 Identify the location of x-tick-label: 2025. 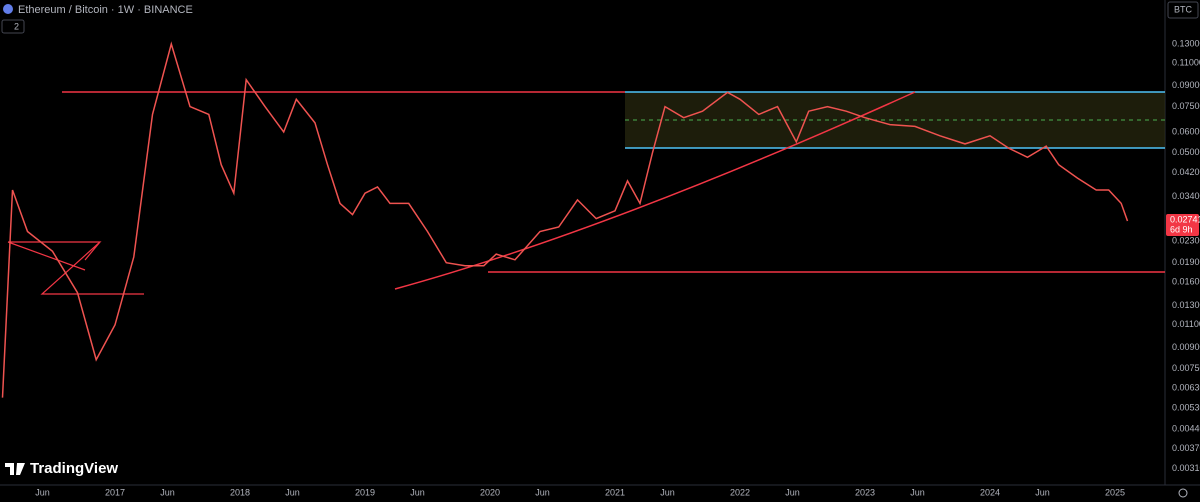
(1115, 492).